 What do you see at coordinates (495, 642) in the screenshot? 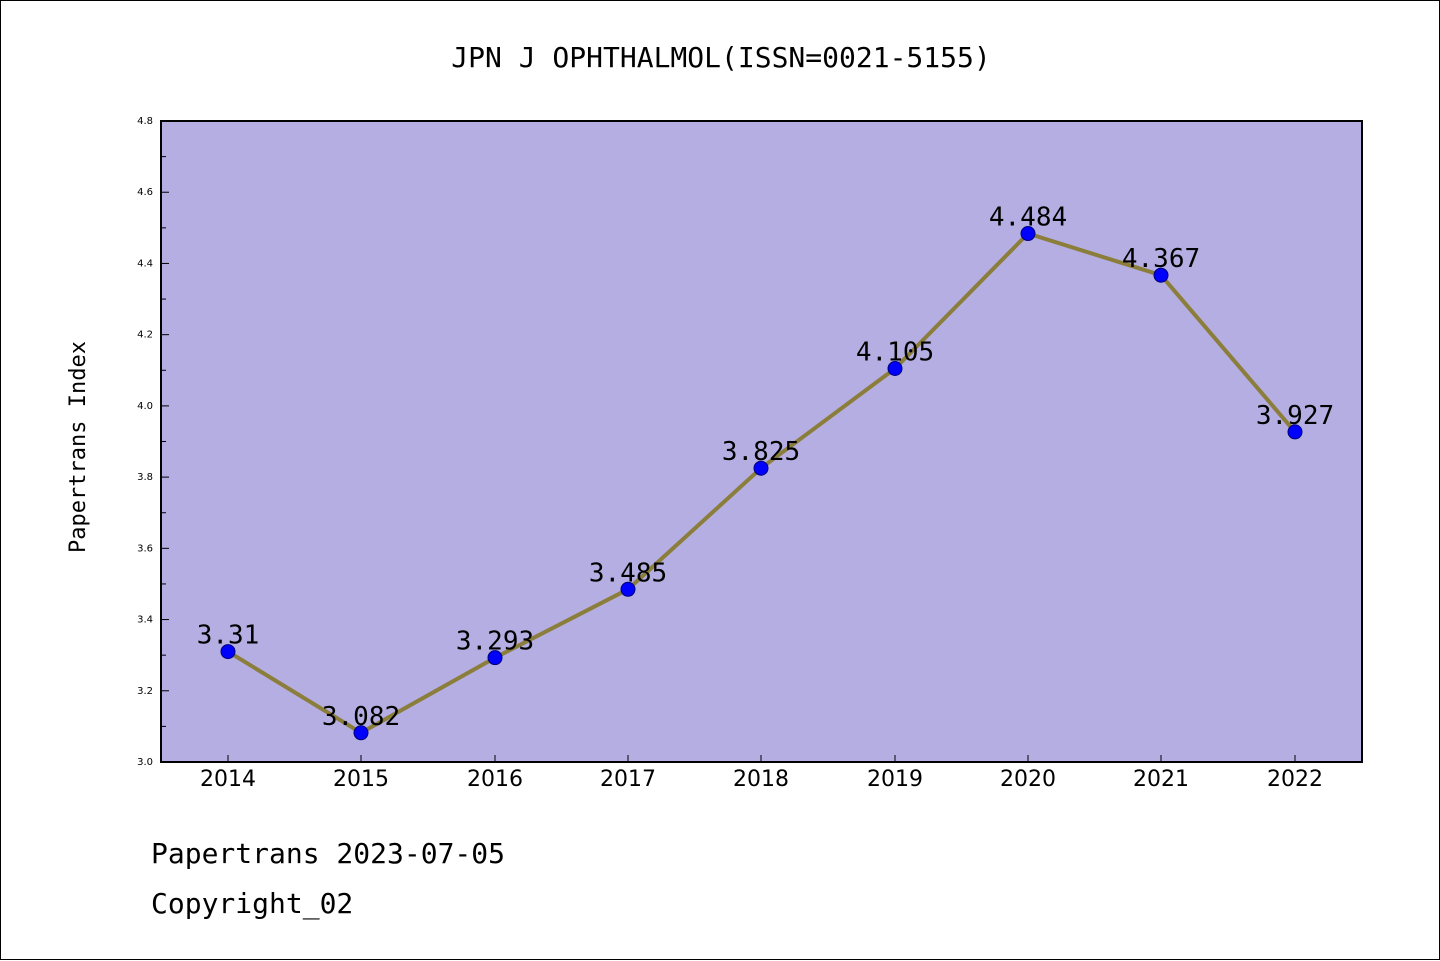
I see `data-label: 3.293` at bounding box center [495, 642].